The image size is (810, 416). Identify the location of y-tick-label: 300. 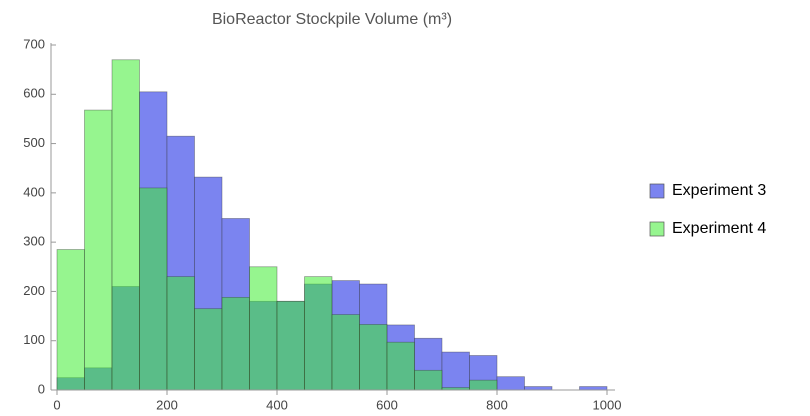
(34, 241).